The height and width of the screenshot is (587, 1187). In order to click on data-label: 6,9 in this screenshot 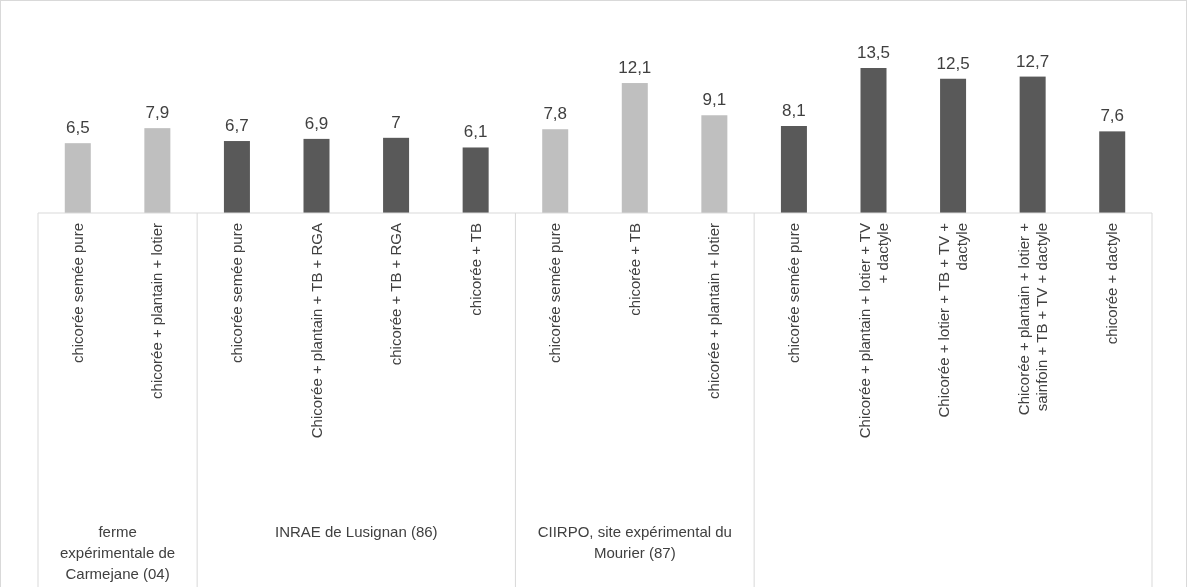, I will do `click(316, 123)`.